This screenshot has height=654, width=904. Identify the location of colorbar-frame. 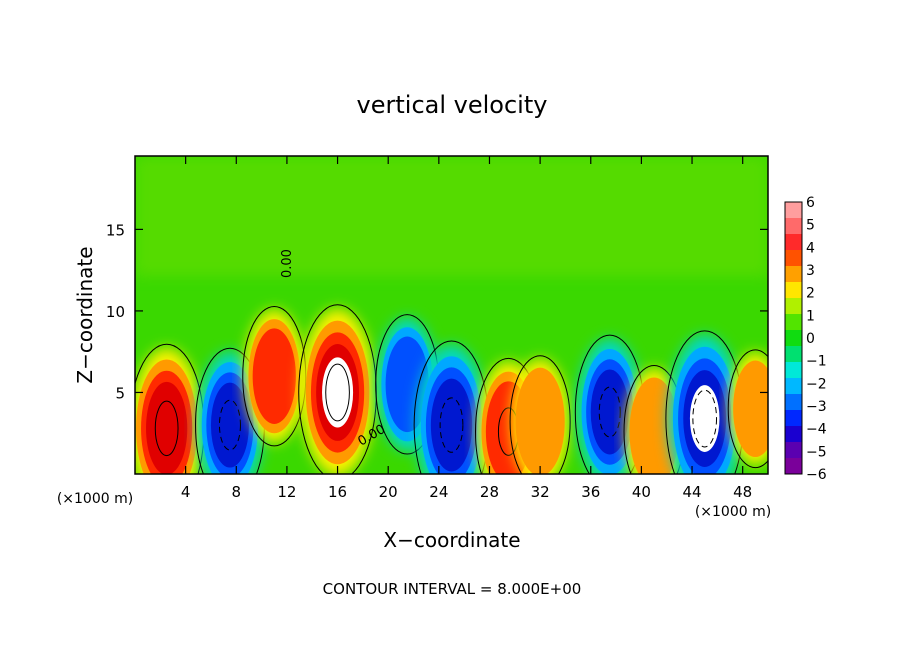
(793, 338).